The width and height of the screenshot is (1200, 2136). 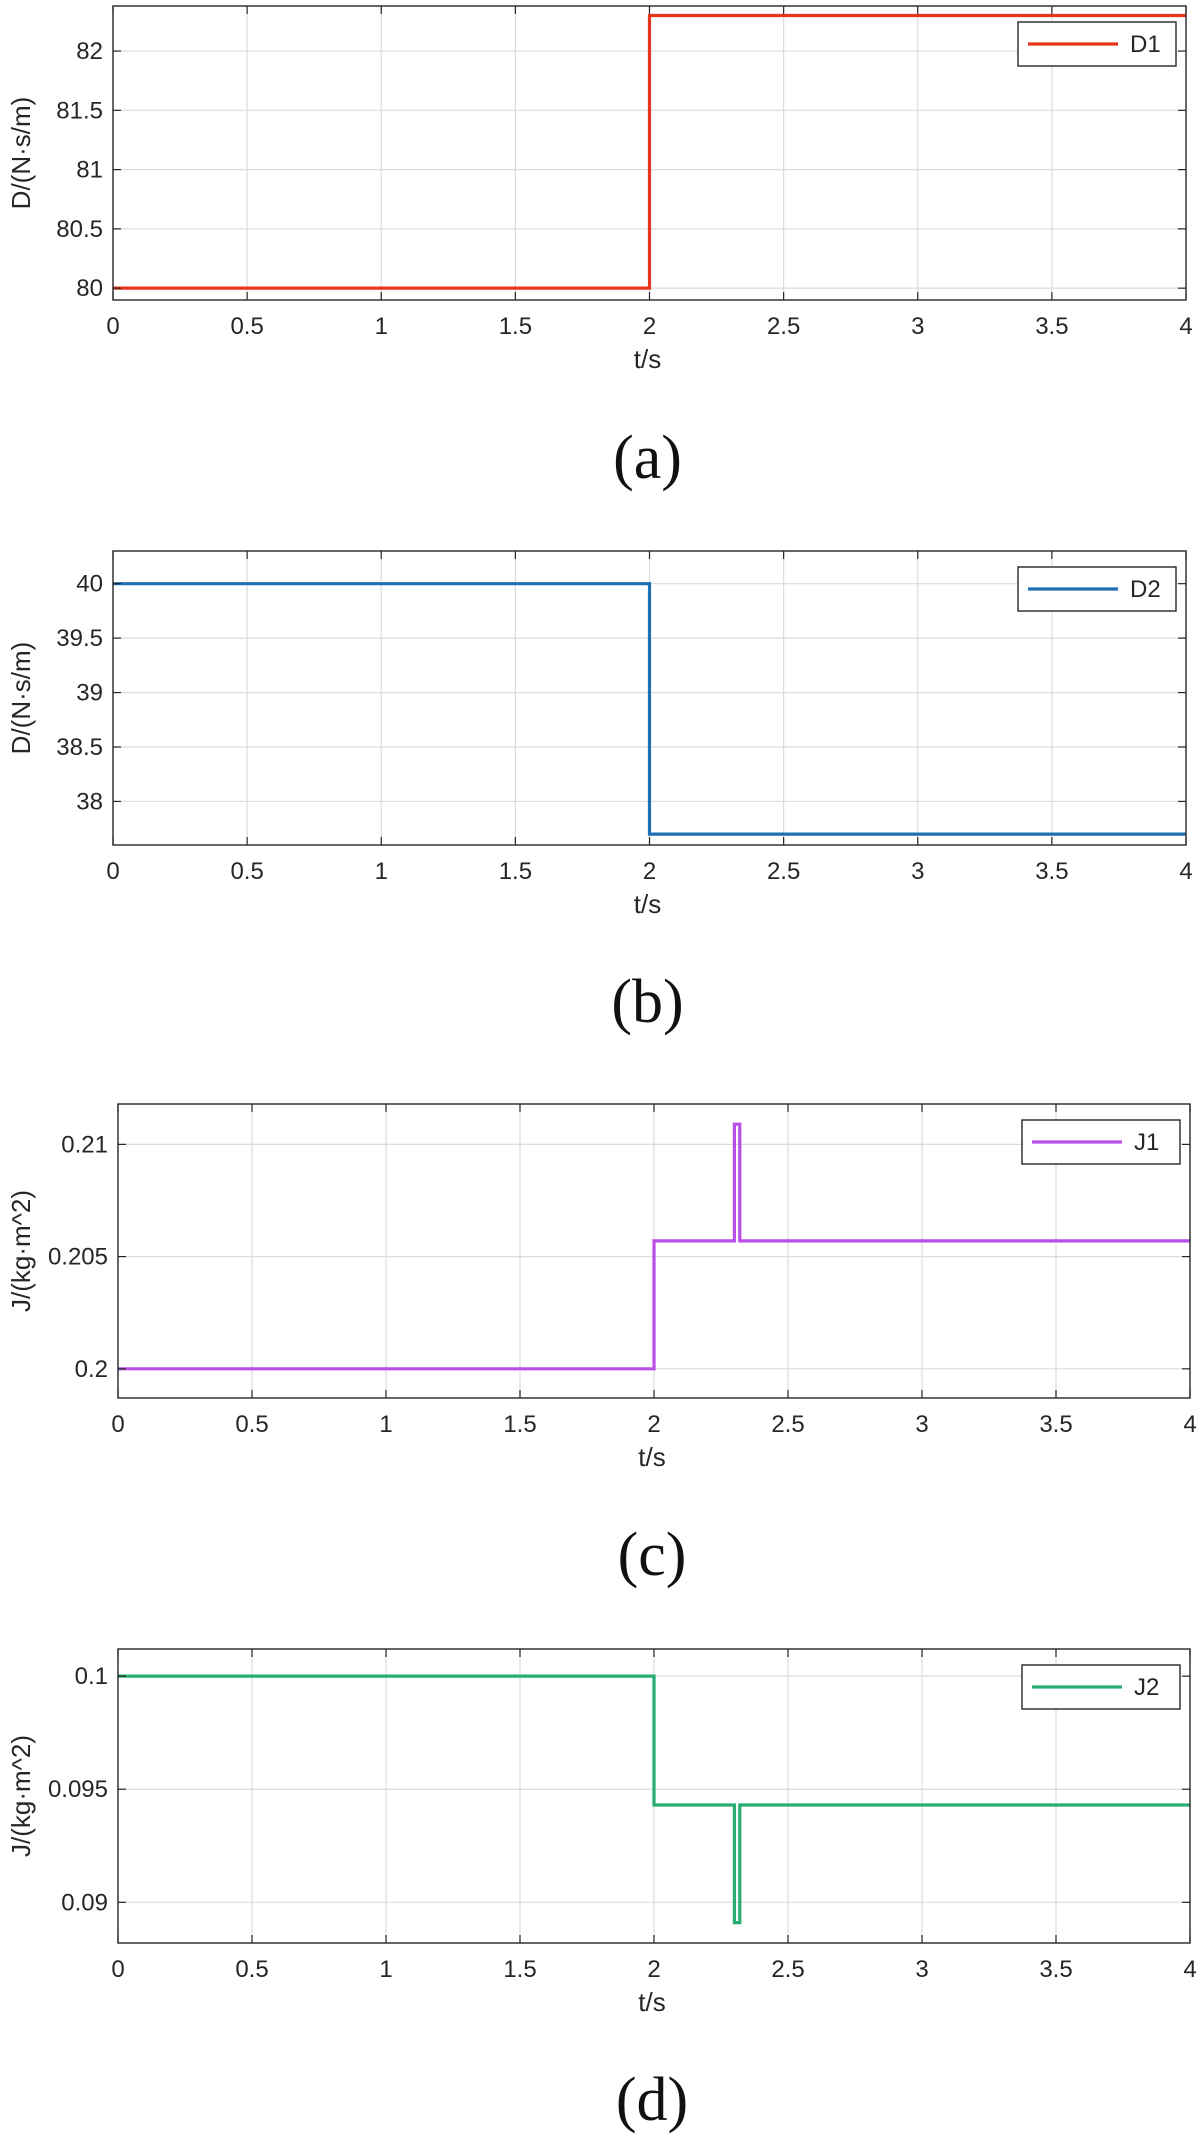 I want to click on y-tick-label: 40, so click(x=89, y=584).